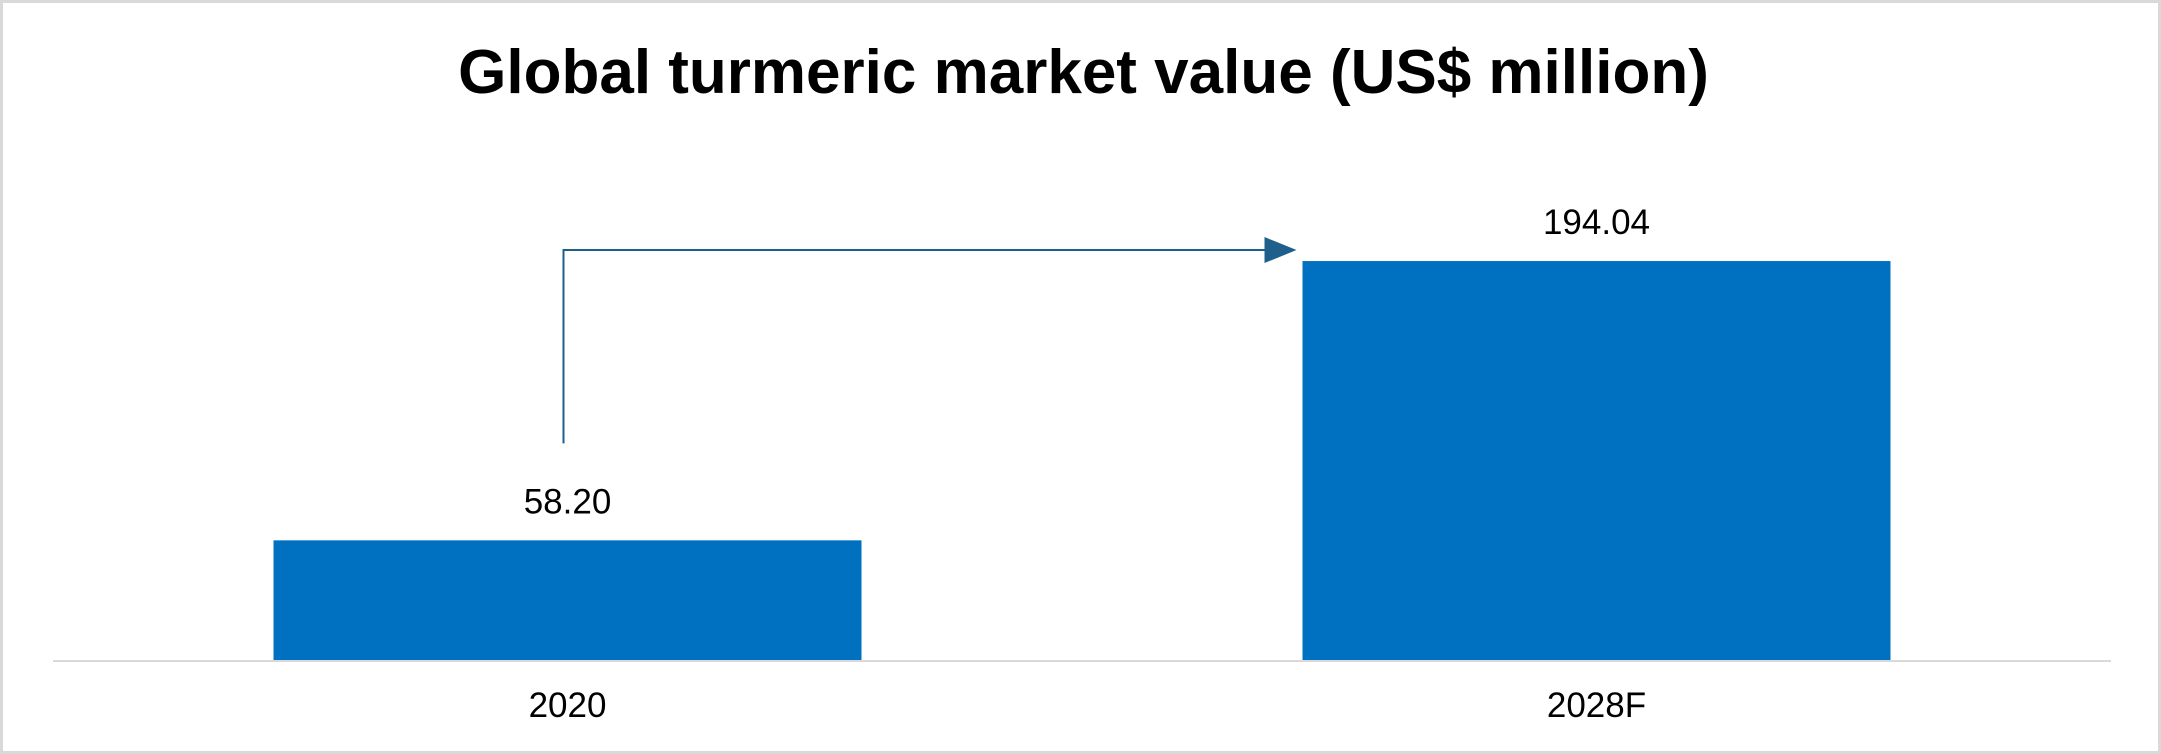 The width and height of the screenshot is (2161, 754). I want to click on x-tick-2028f: 2028F, so click(1596, 705).